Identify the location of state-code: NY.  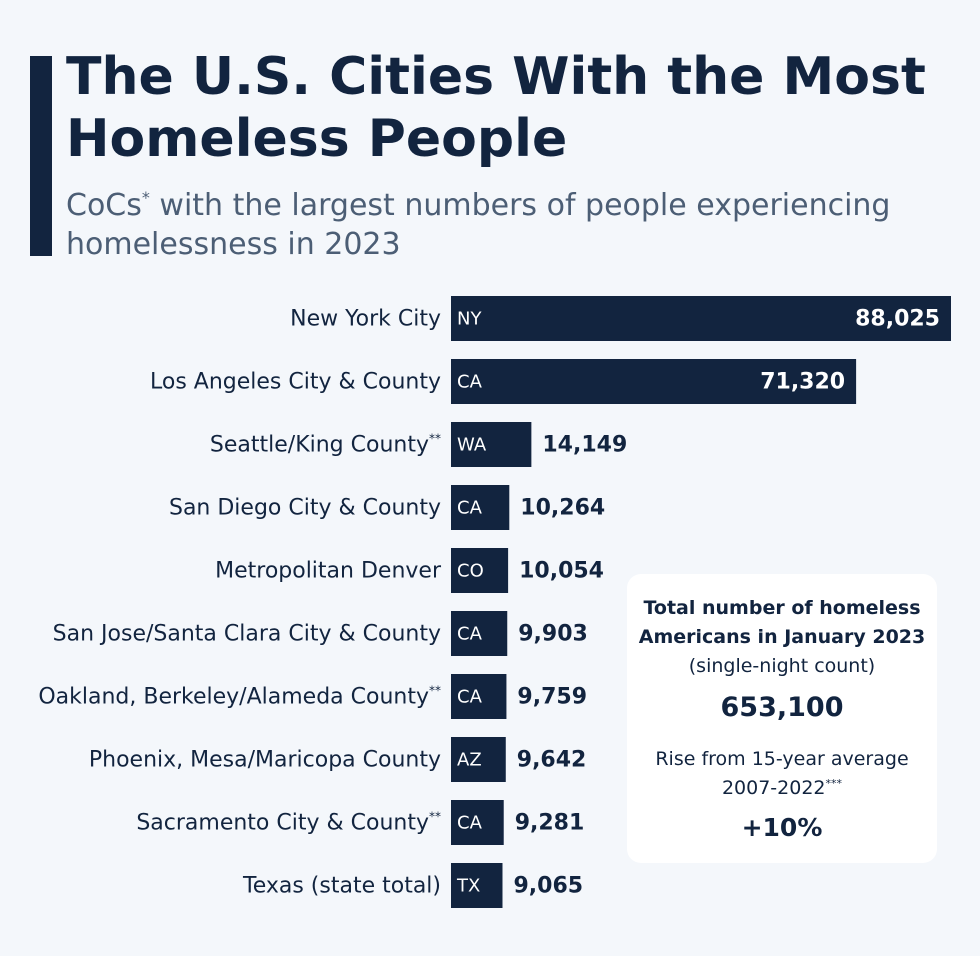
(469, 319).